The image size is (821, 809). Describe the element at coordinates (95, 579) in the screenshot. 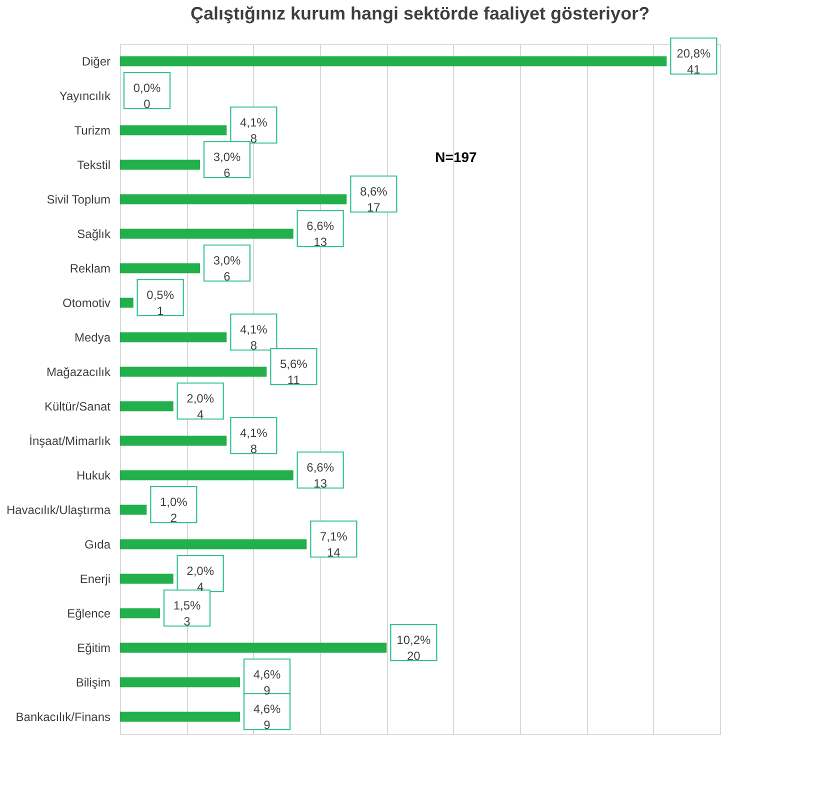

I see `y-tick-label: Enerji` at that location.